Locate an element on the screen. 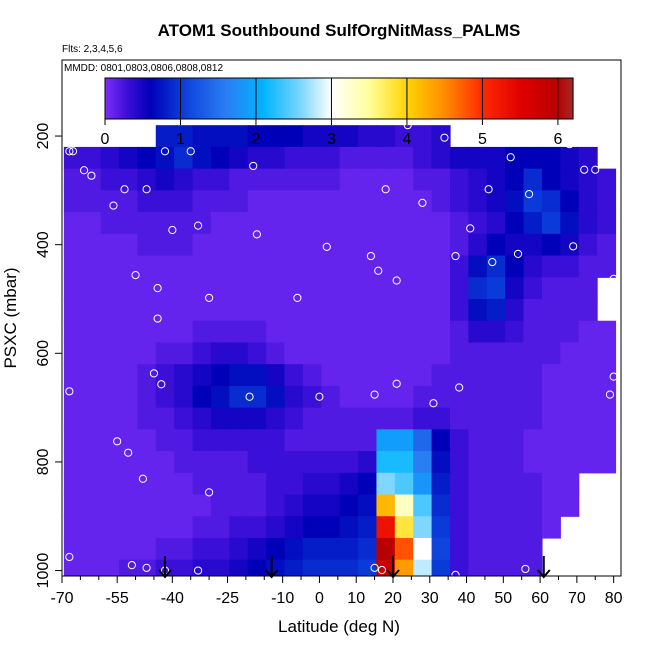  x-tick-label: 30 is located at coordinates (430, 598).